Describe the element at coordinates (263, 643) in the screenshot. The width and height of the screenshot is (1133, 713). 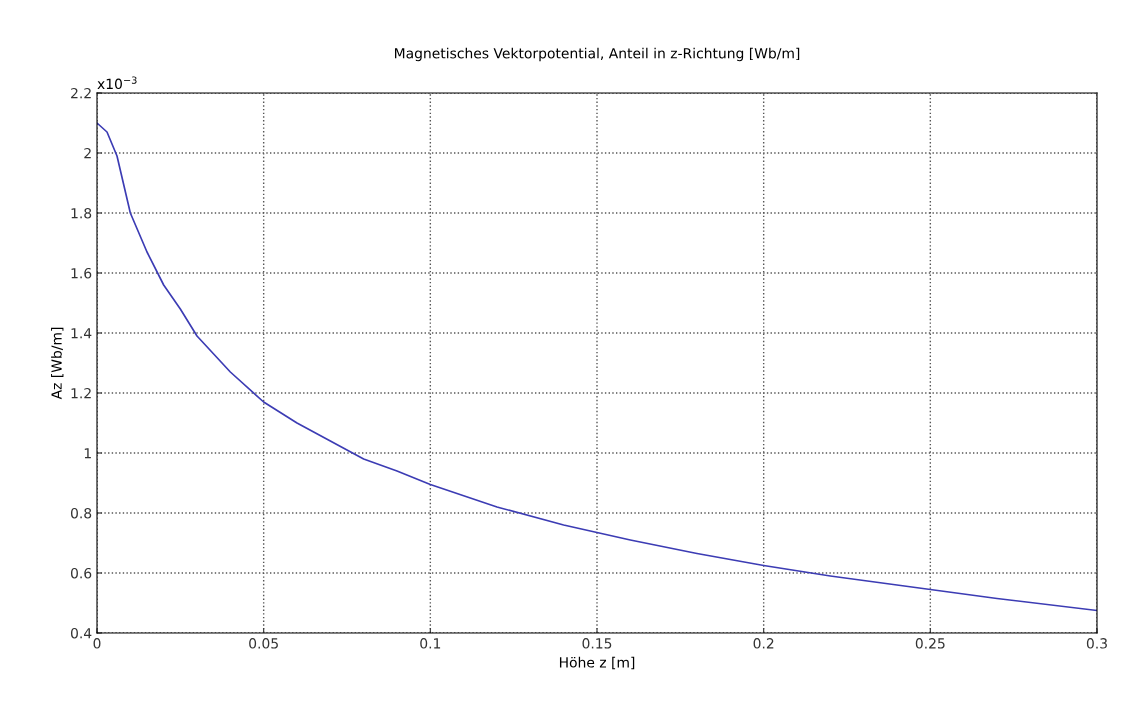
I see `x-tick-label: 0.05` at that location.